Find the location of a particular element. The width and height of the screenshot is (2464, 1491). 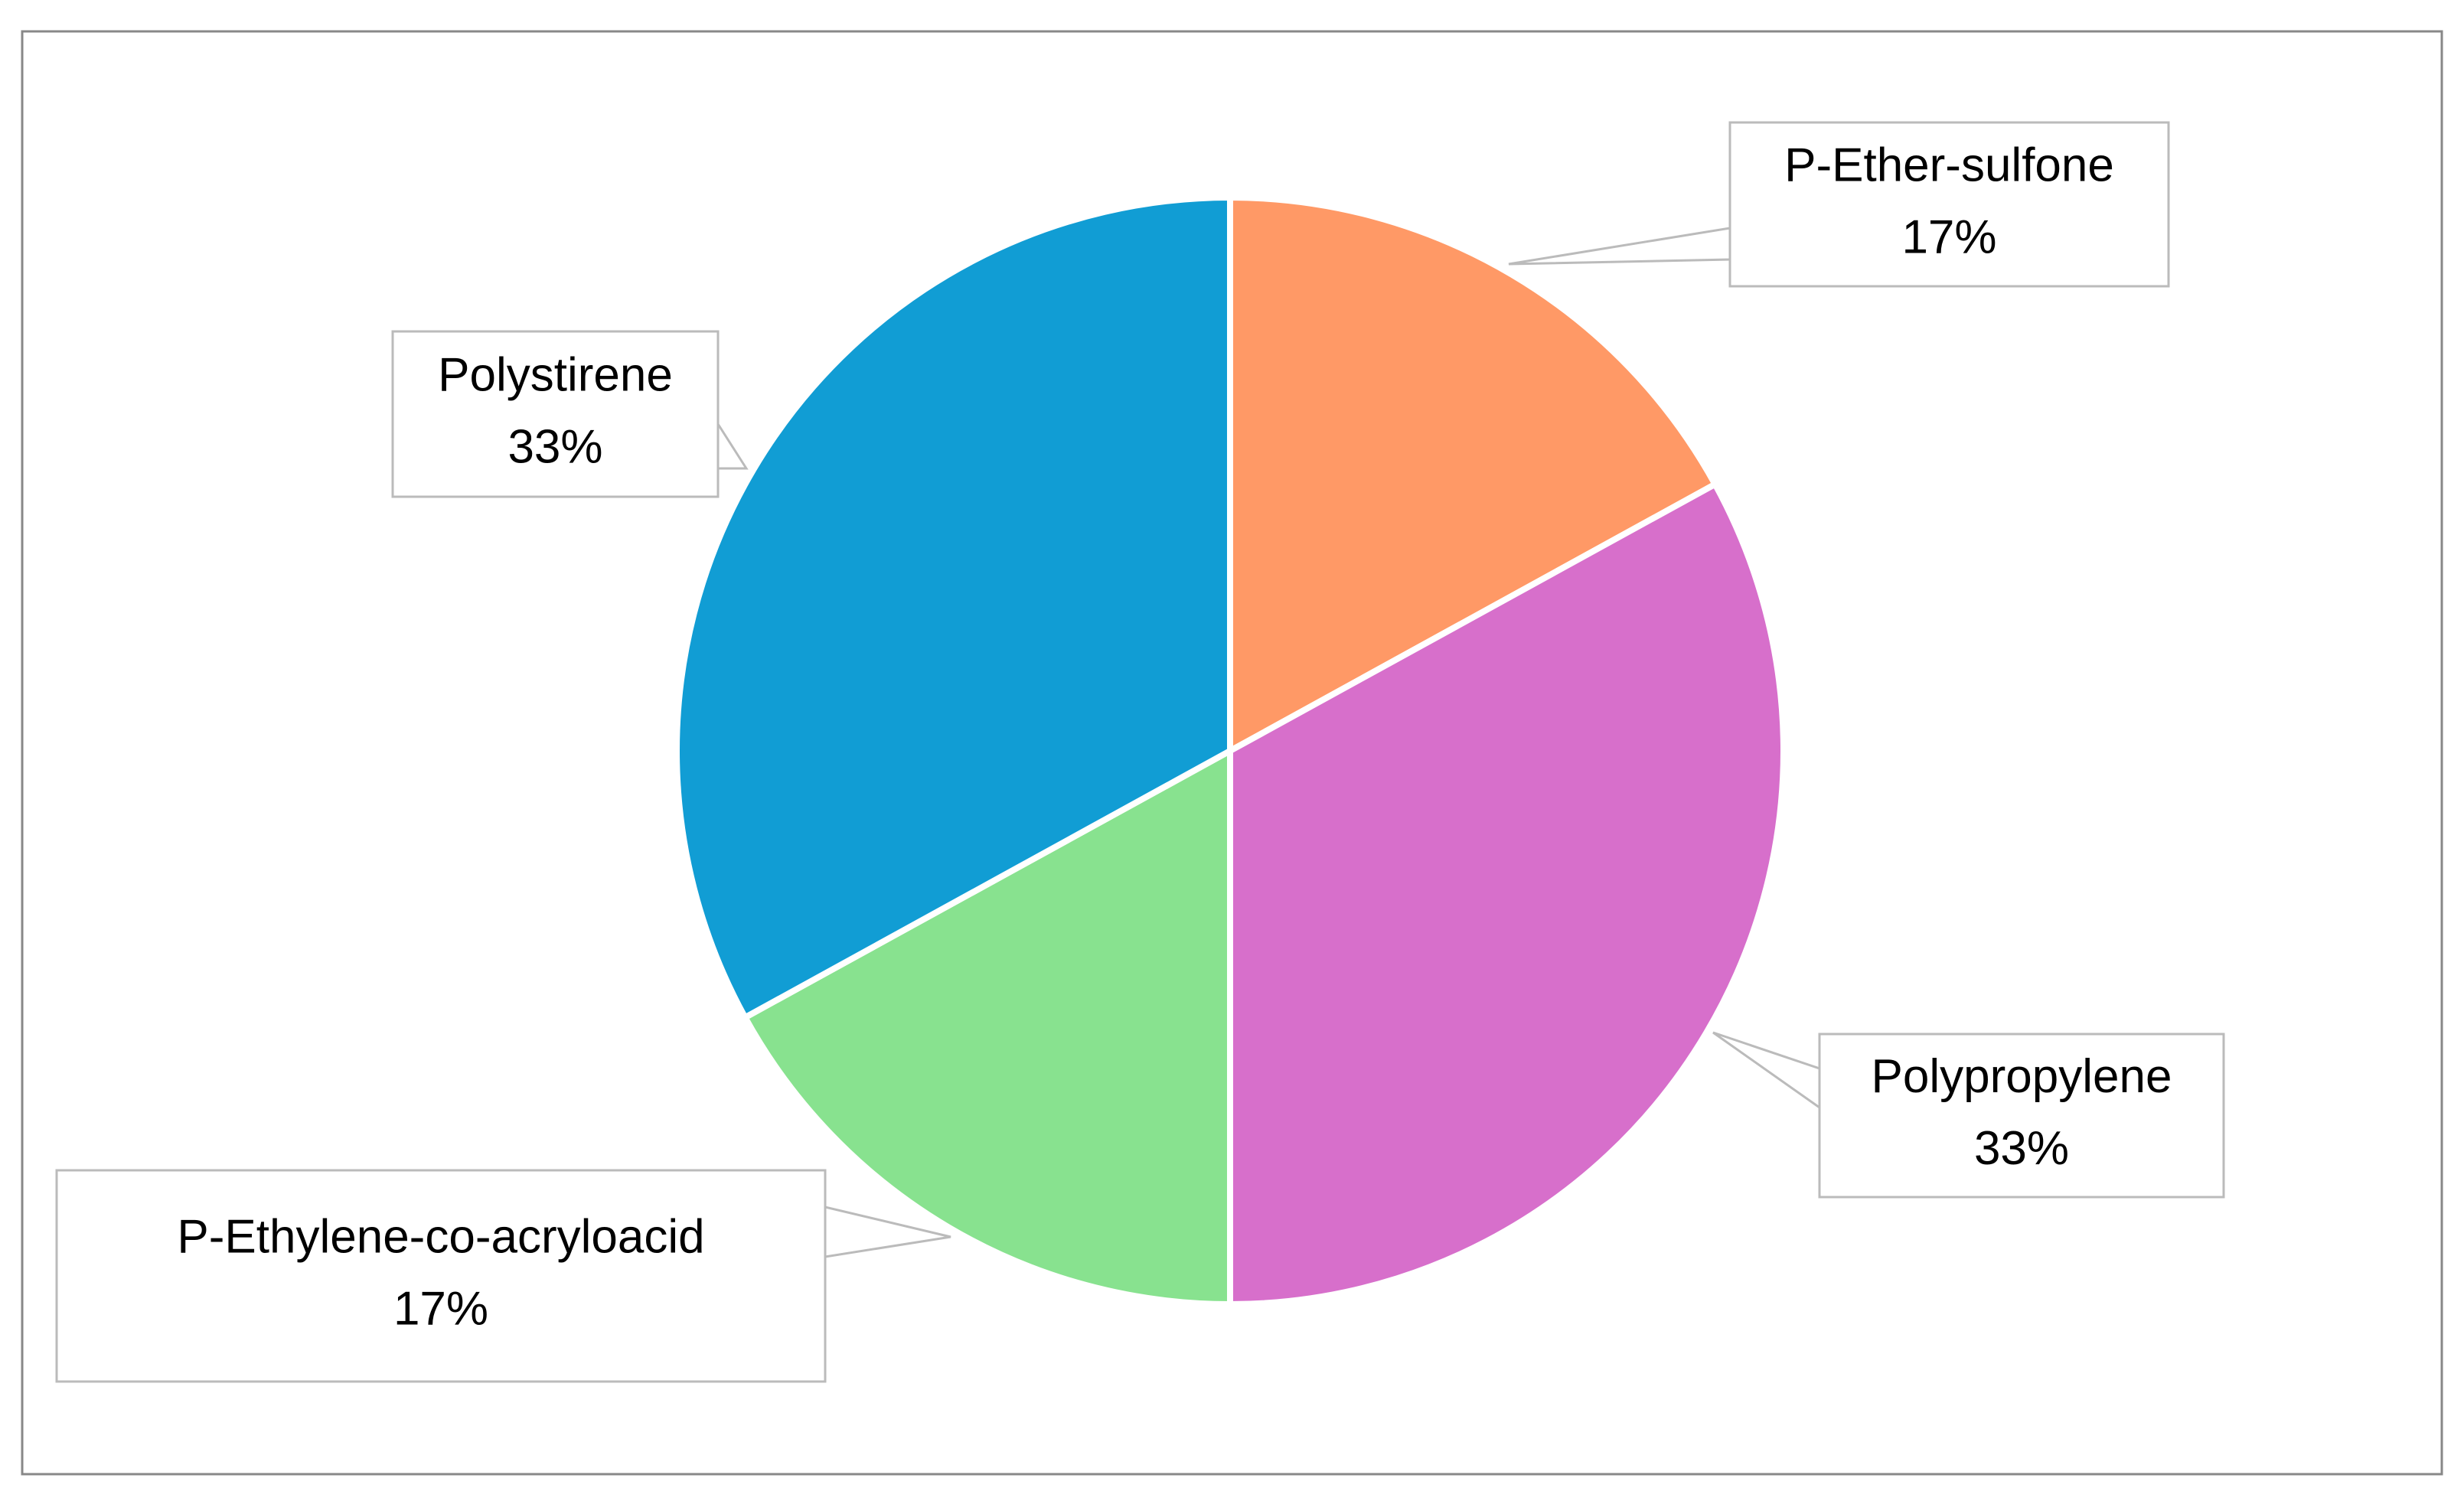

slice-label: Polystirene is located at coordinates (555, 374).